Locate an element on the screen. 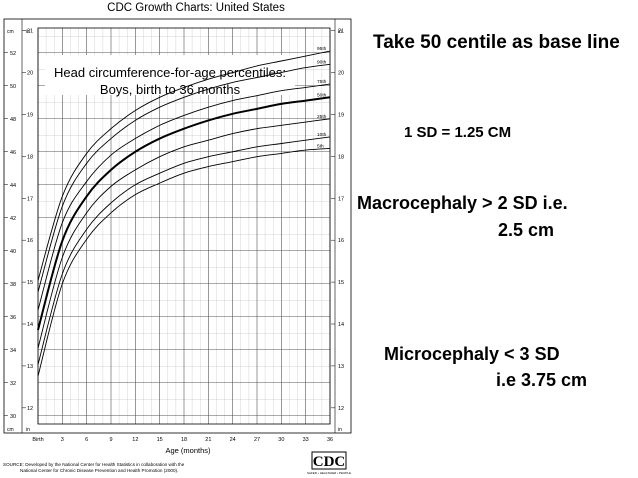 Image resolution: width=638 pixels, height=478 pixels. y-tick-cm: 52 is located at coordinates (13, 54).